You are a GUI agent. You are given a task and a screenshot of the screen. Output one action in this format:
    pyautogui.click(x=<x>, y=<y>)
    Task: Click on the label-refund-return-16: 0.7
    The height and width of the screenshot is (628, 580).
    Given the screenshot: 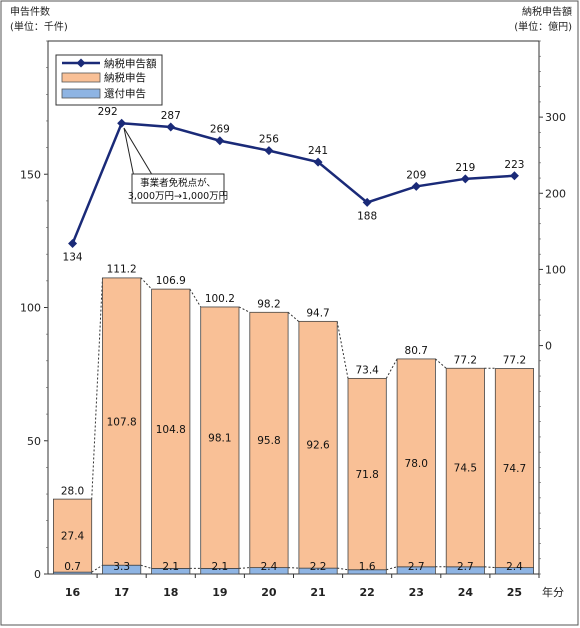 What is the action you would take?
    pyautogui.click(x=72, y=567)
    